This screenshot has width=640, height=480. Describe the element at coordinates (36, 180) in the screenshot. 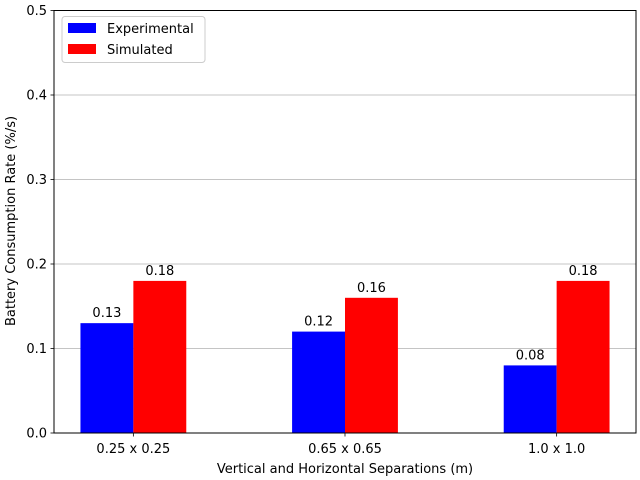

I see `y-tick-label: 0.3` at that location.